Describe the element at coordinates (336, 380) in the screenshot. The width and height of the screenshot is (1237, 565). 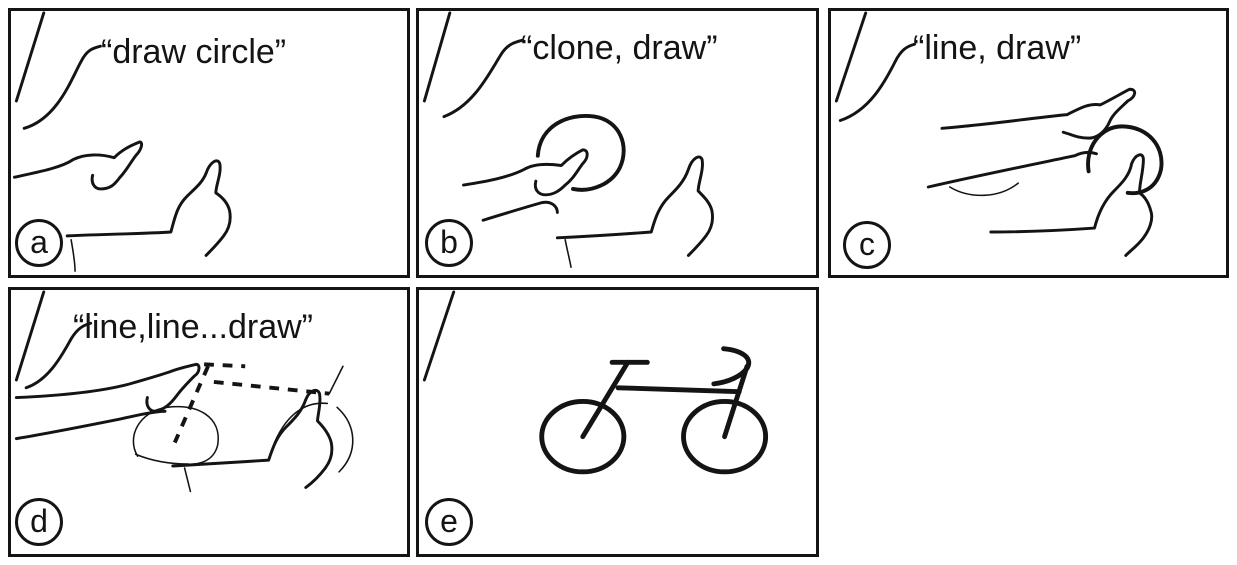
I see `guide-stroke` at that location.